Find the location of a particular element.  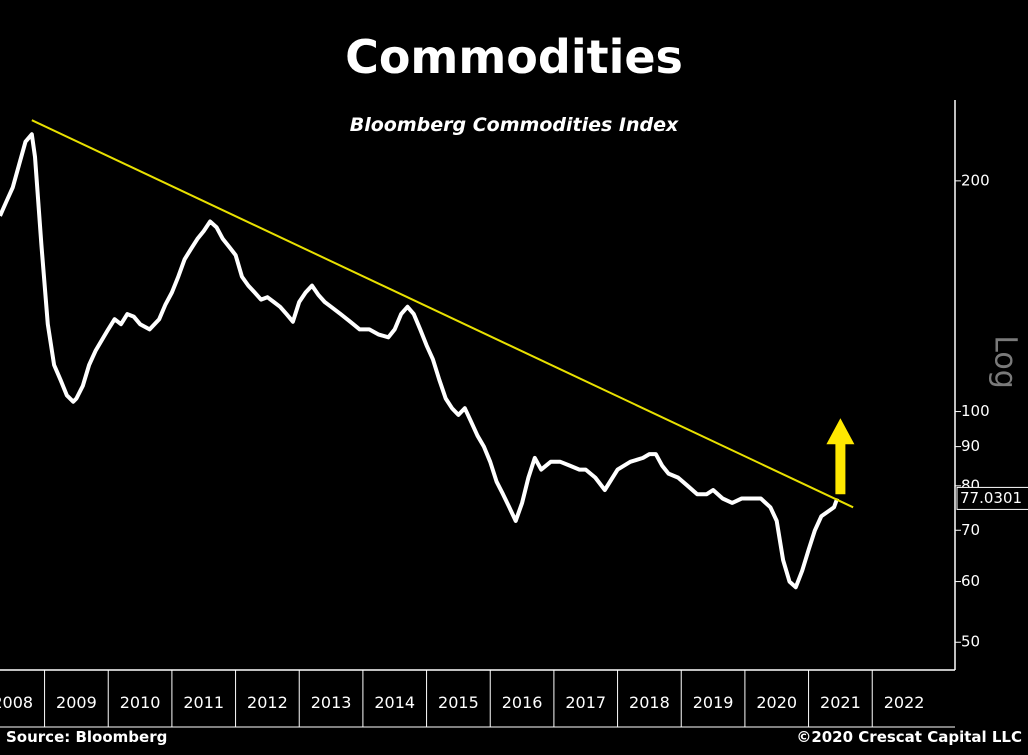

last-value-label: 77.0301 is located at coordinates (991, 498).